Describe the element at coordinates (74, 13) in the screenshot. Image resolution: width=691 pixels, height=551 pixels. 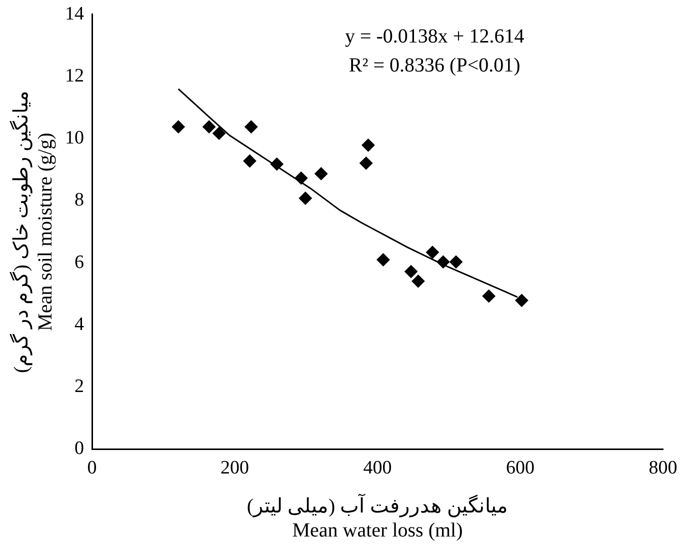
I see `y-tick-label: 14` at that location.